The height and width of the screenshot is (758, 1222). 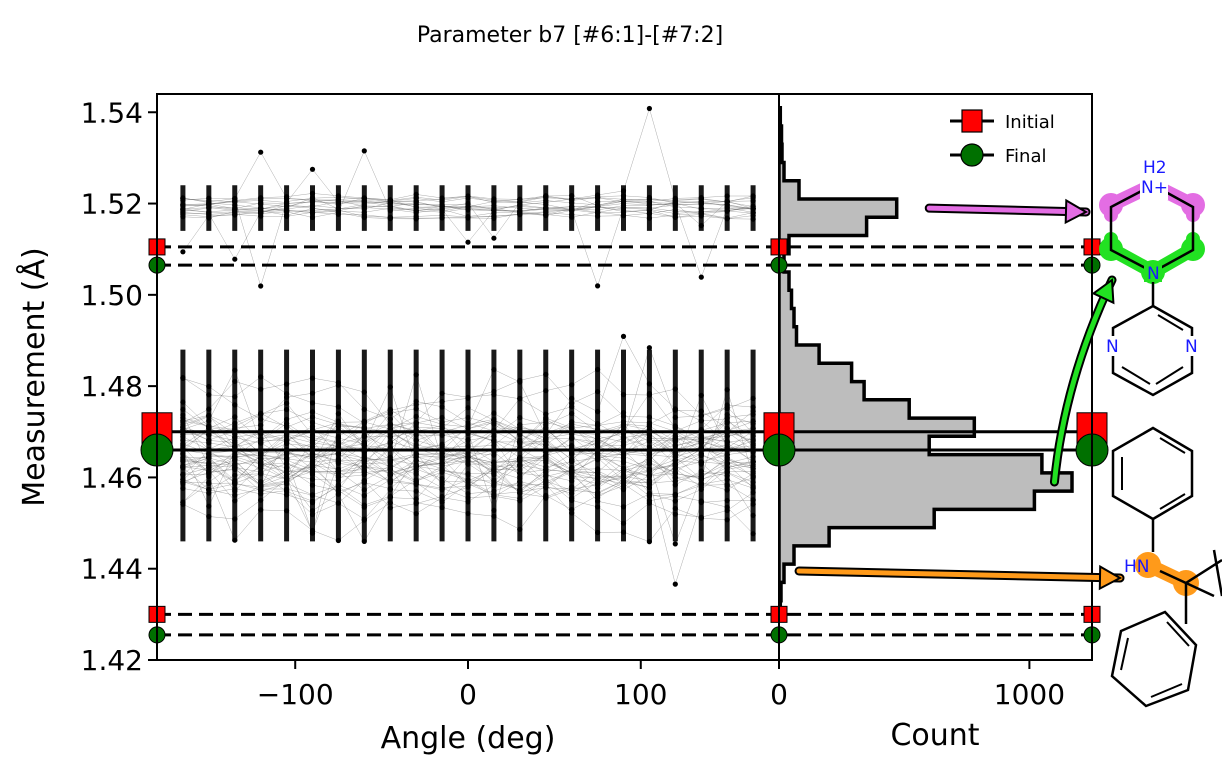 I want to click on annotation-arrowhead, so click(x=1110, y=577).